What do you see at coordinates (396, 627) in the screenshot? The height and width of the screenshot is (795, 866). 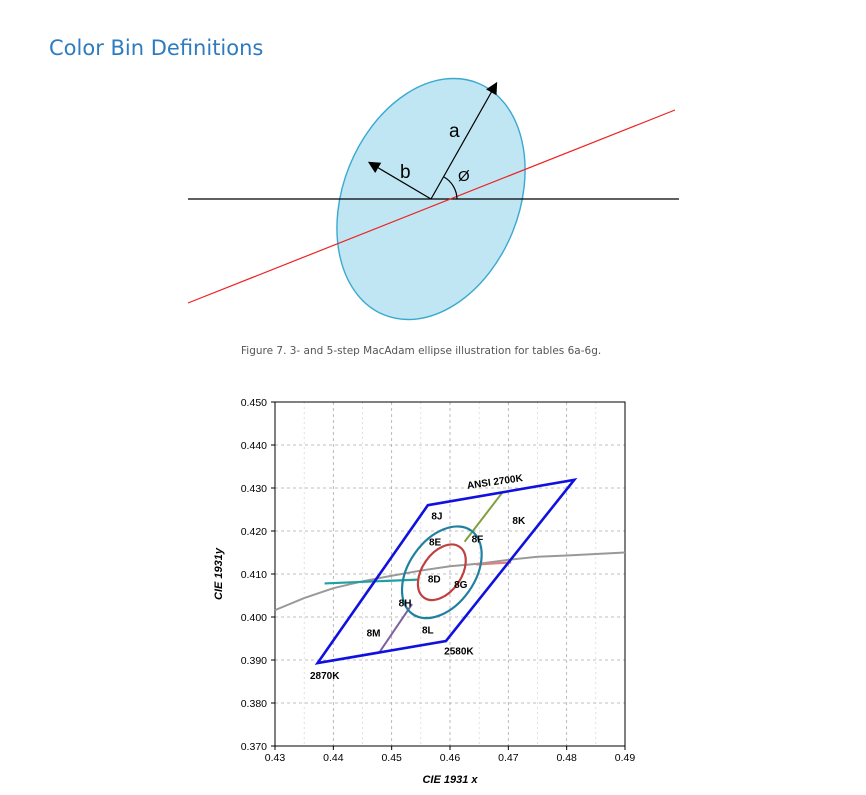 I see `divider-lower` at bounding box center [396, 627].